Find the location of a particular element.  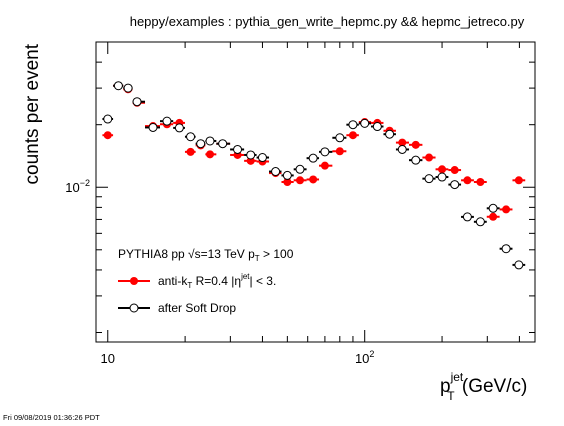

legend-entry-anti-kt: anti-kT R=0.4 |ηjet| < 3. is located at coordinates (217, 281).